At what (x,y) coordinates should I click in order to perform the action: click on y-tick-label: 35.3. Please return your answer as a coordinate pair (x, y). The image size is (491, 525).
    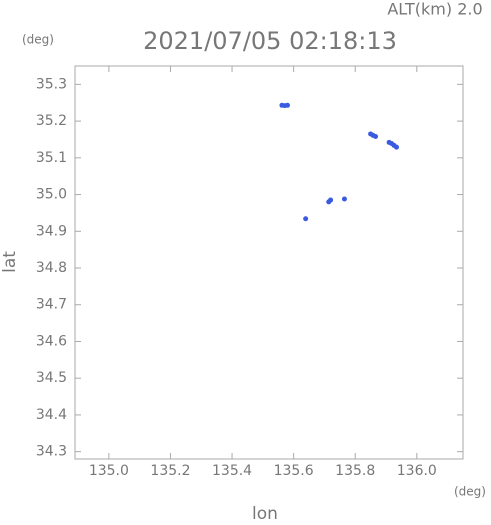
    Looking at the image, I should click on (51, 84).